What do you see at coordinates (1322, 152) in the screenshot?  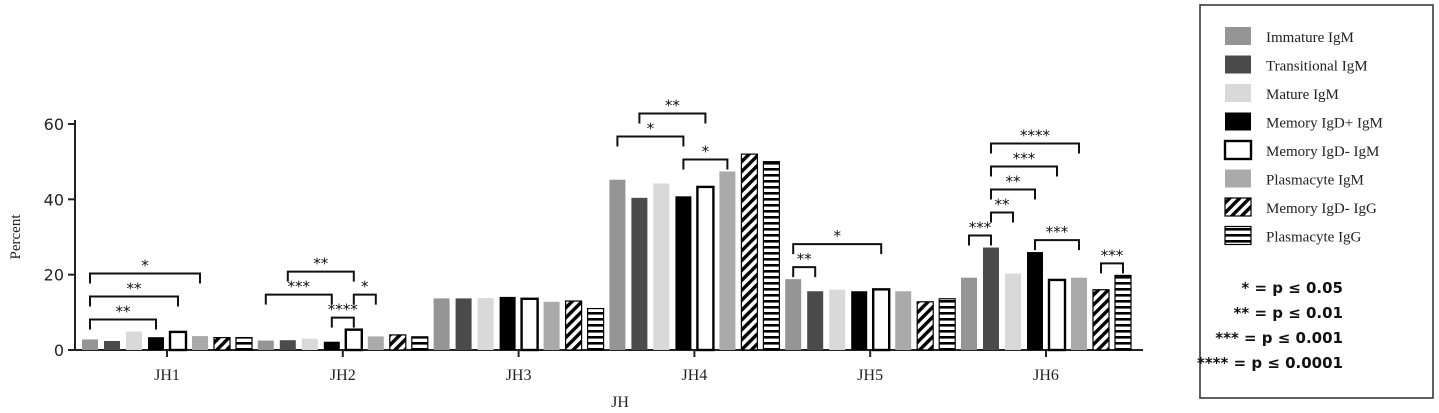 I see `legend-label: Memory IgD- IgM` at bounding box center [1322, 152].